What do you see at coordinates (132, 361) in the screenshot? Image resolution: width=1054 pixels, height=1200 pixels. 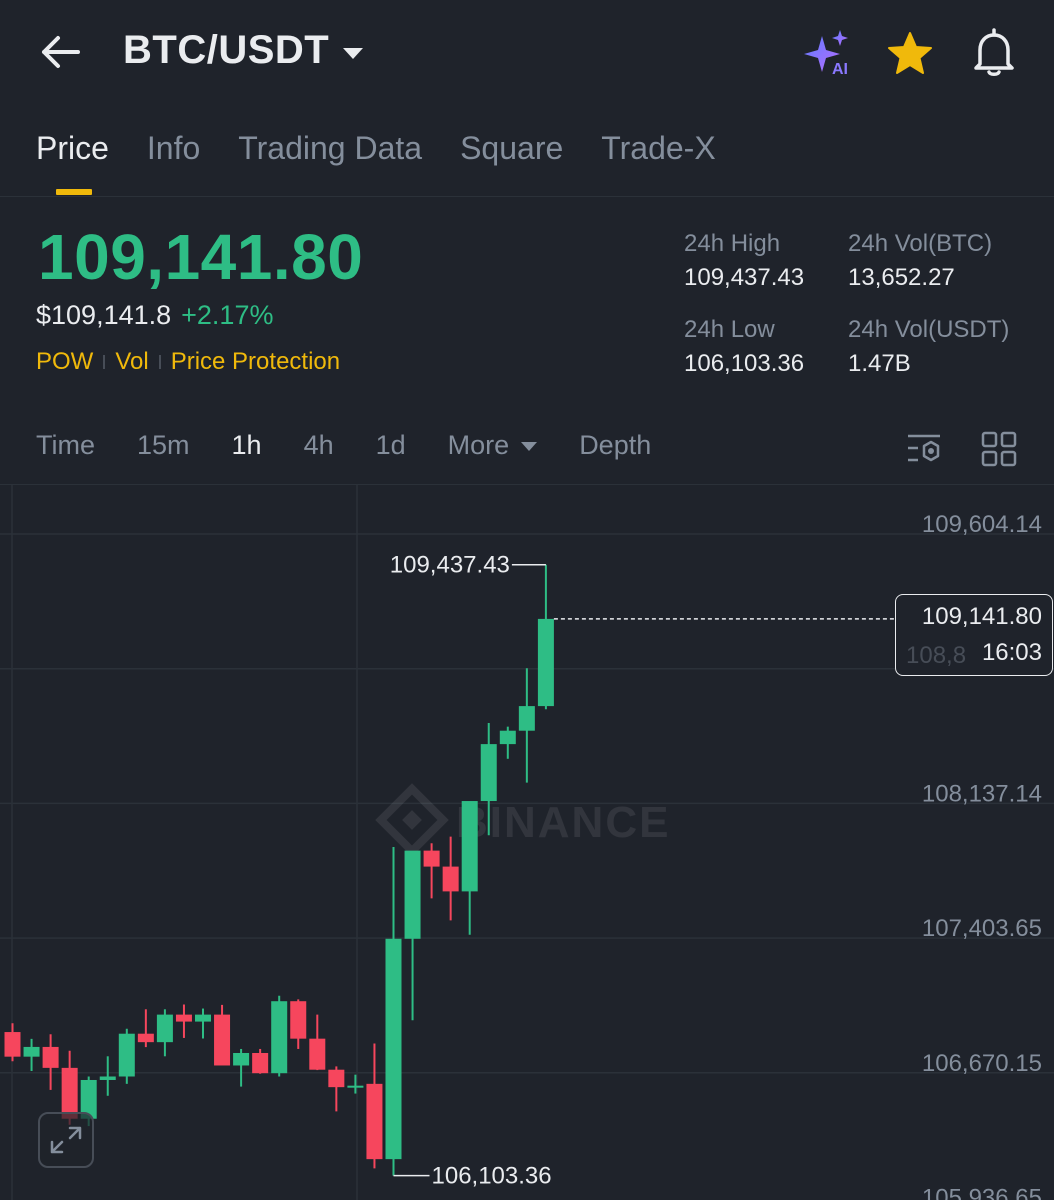 I see `tag-vol: Vol` at bounding box center [132, 361].